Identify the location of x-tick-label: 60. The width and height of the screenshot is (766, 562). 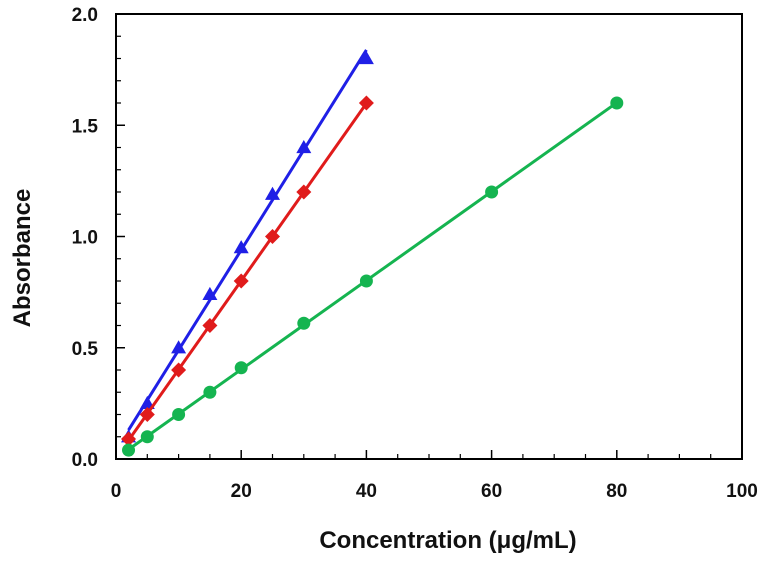
(491, 491).